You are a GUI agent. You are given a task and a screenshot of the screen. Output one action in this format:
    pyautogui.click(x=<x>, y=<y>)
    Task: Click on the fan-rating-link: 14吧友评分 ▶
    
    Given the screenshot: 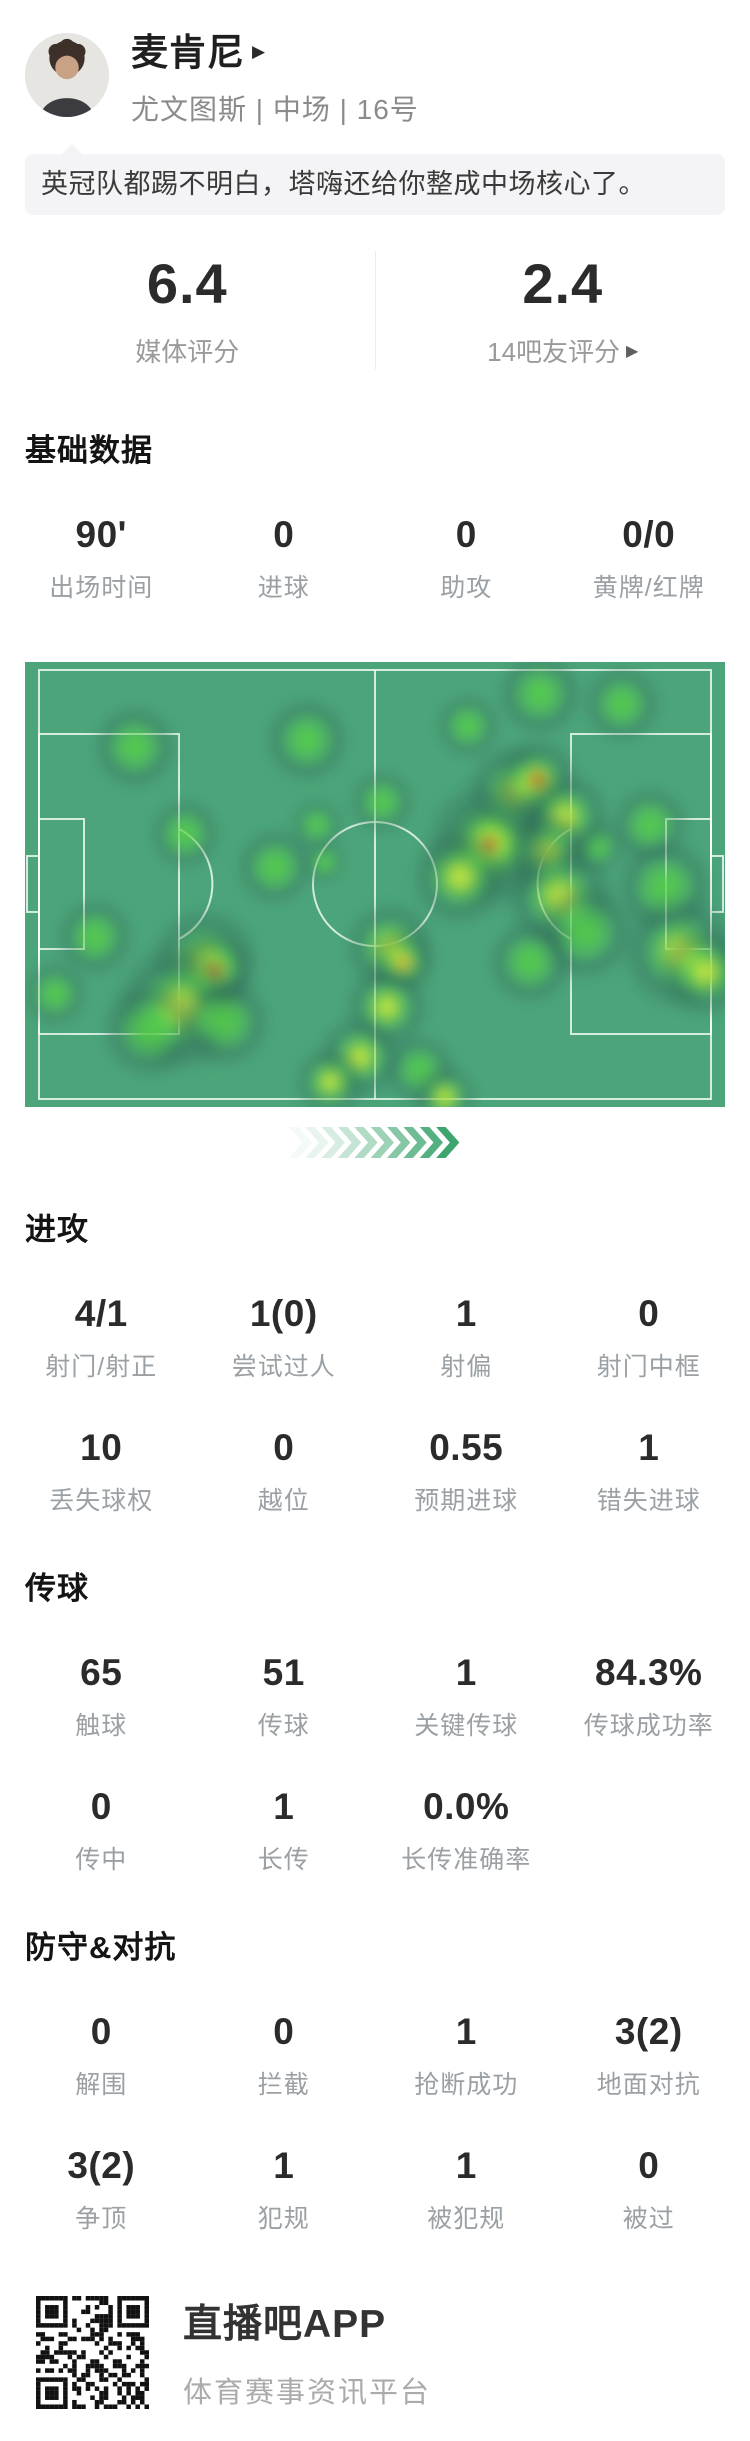 What is the action you would take?
    pyautogui.click(x=562, y=350)
    